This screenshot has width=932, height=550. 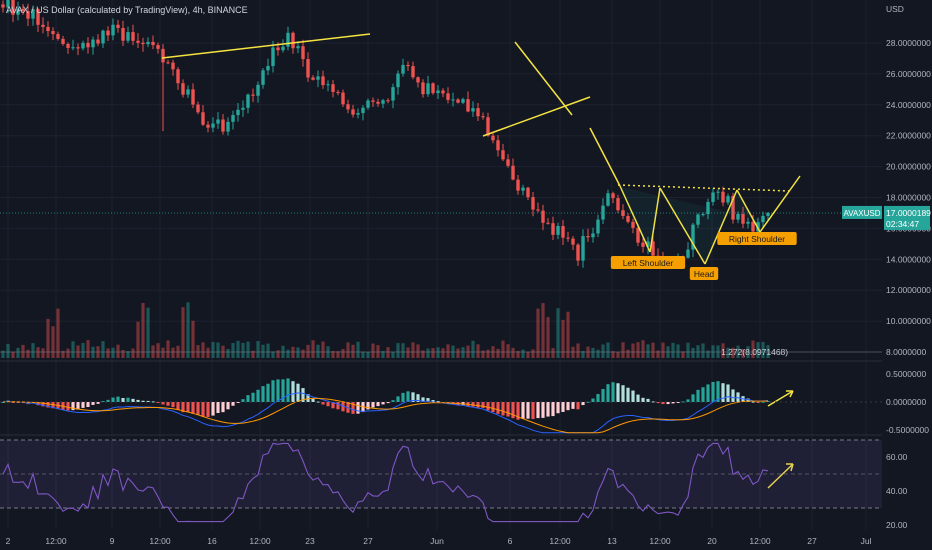 What do you see at coordinates (704, 273) in the screenshot?
I see `head-label-bg` at bounding box center [704, 273].